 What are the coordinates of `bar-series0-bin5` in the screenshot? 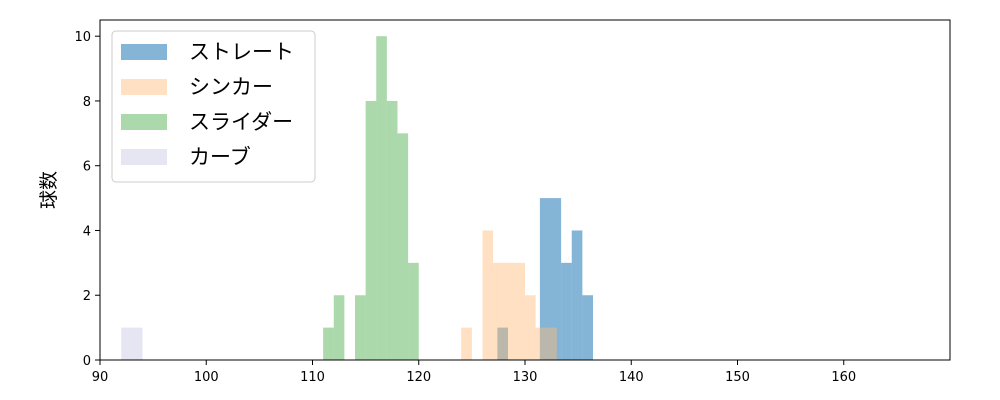 It's located at (587, 327).